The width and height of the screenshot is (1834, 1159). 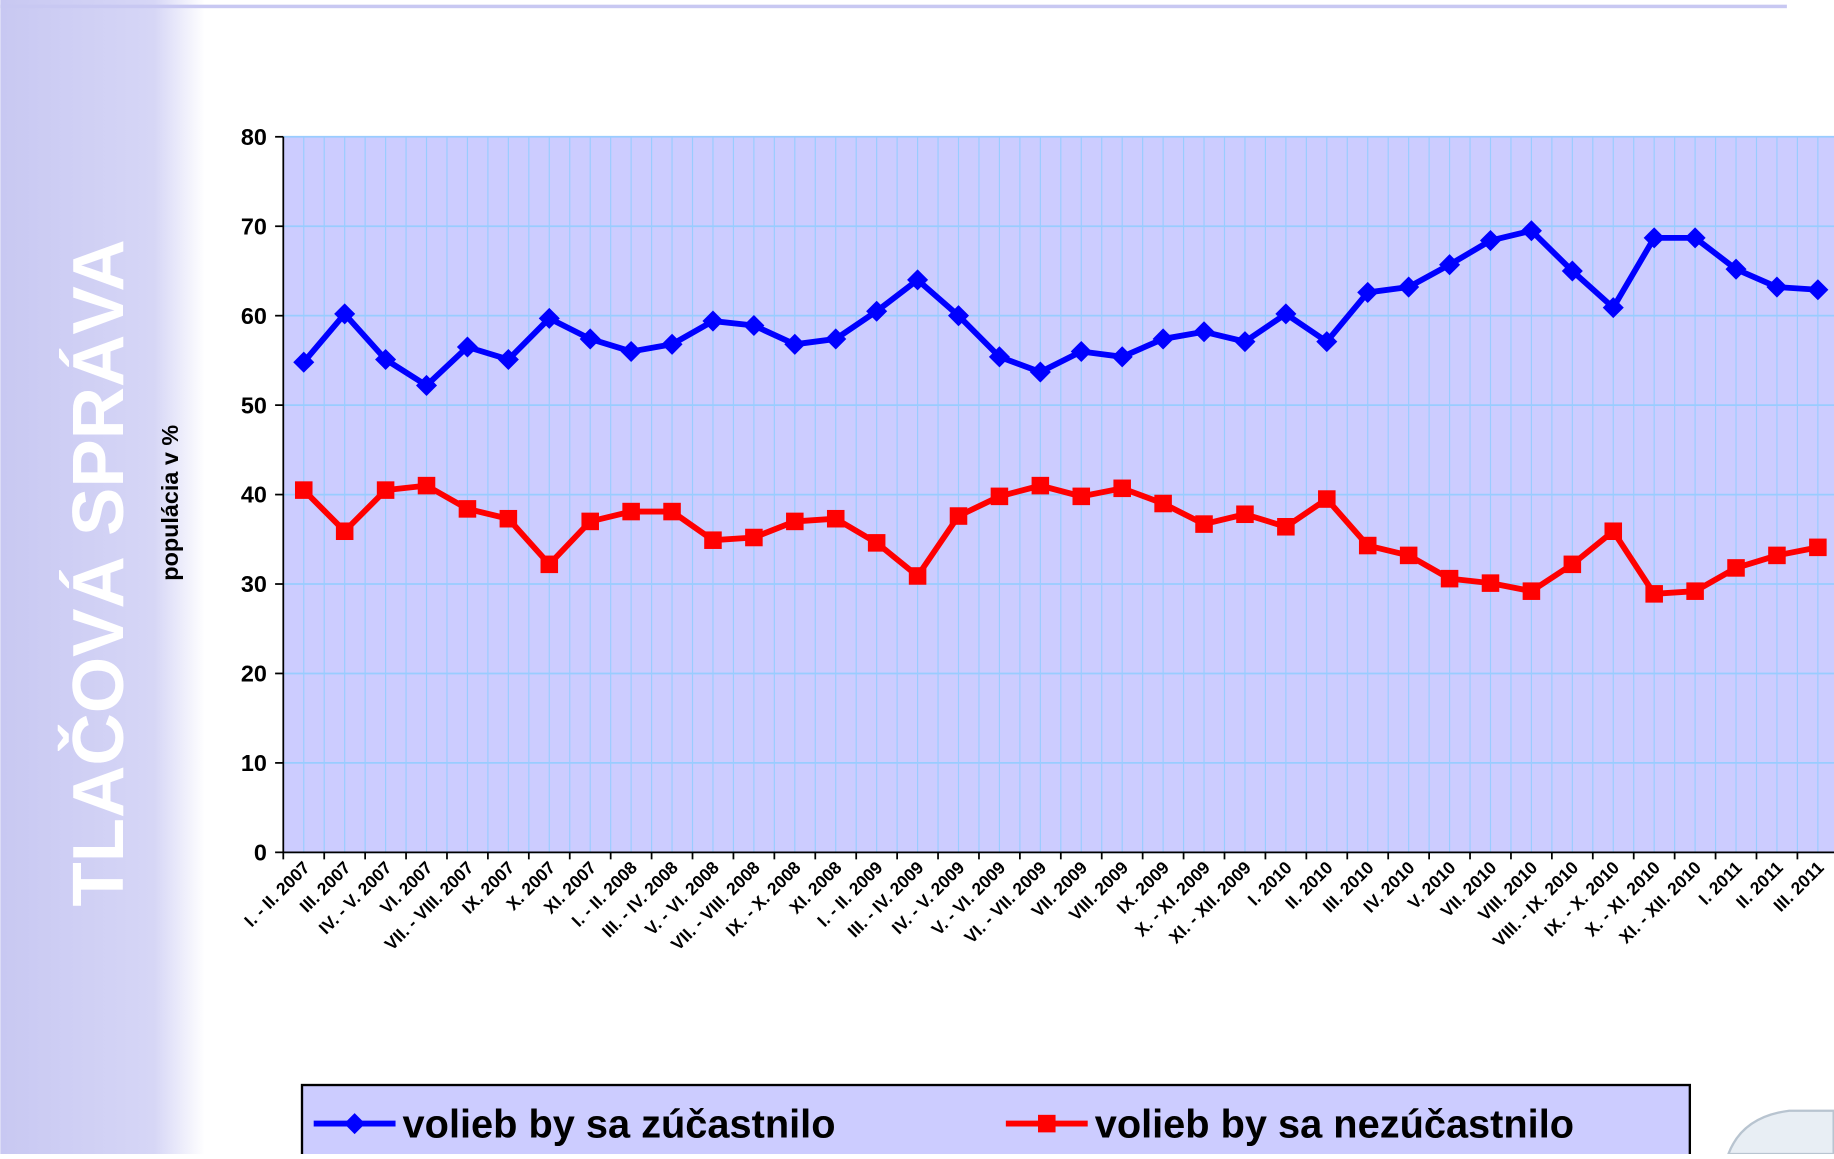 I want to click on side-band, so click(x=102, y=577).